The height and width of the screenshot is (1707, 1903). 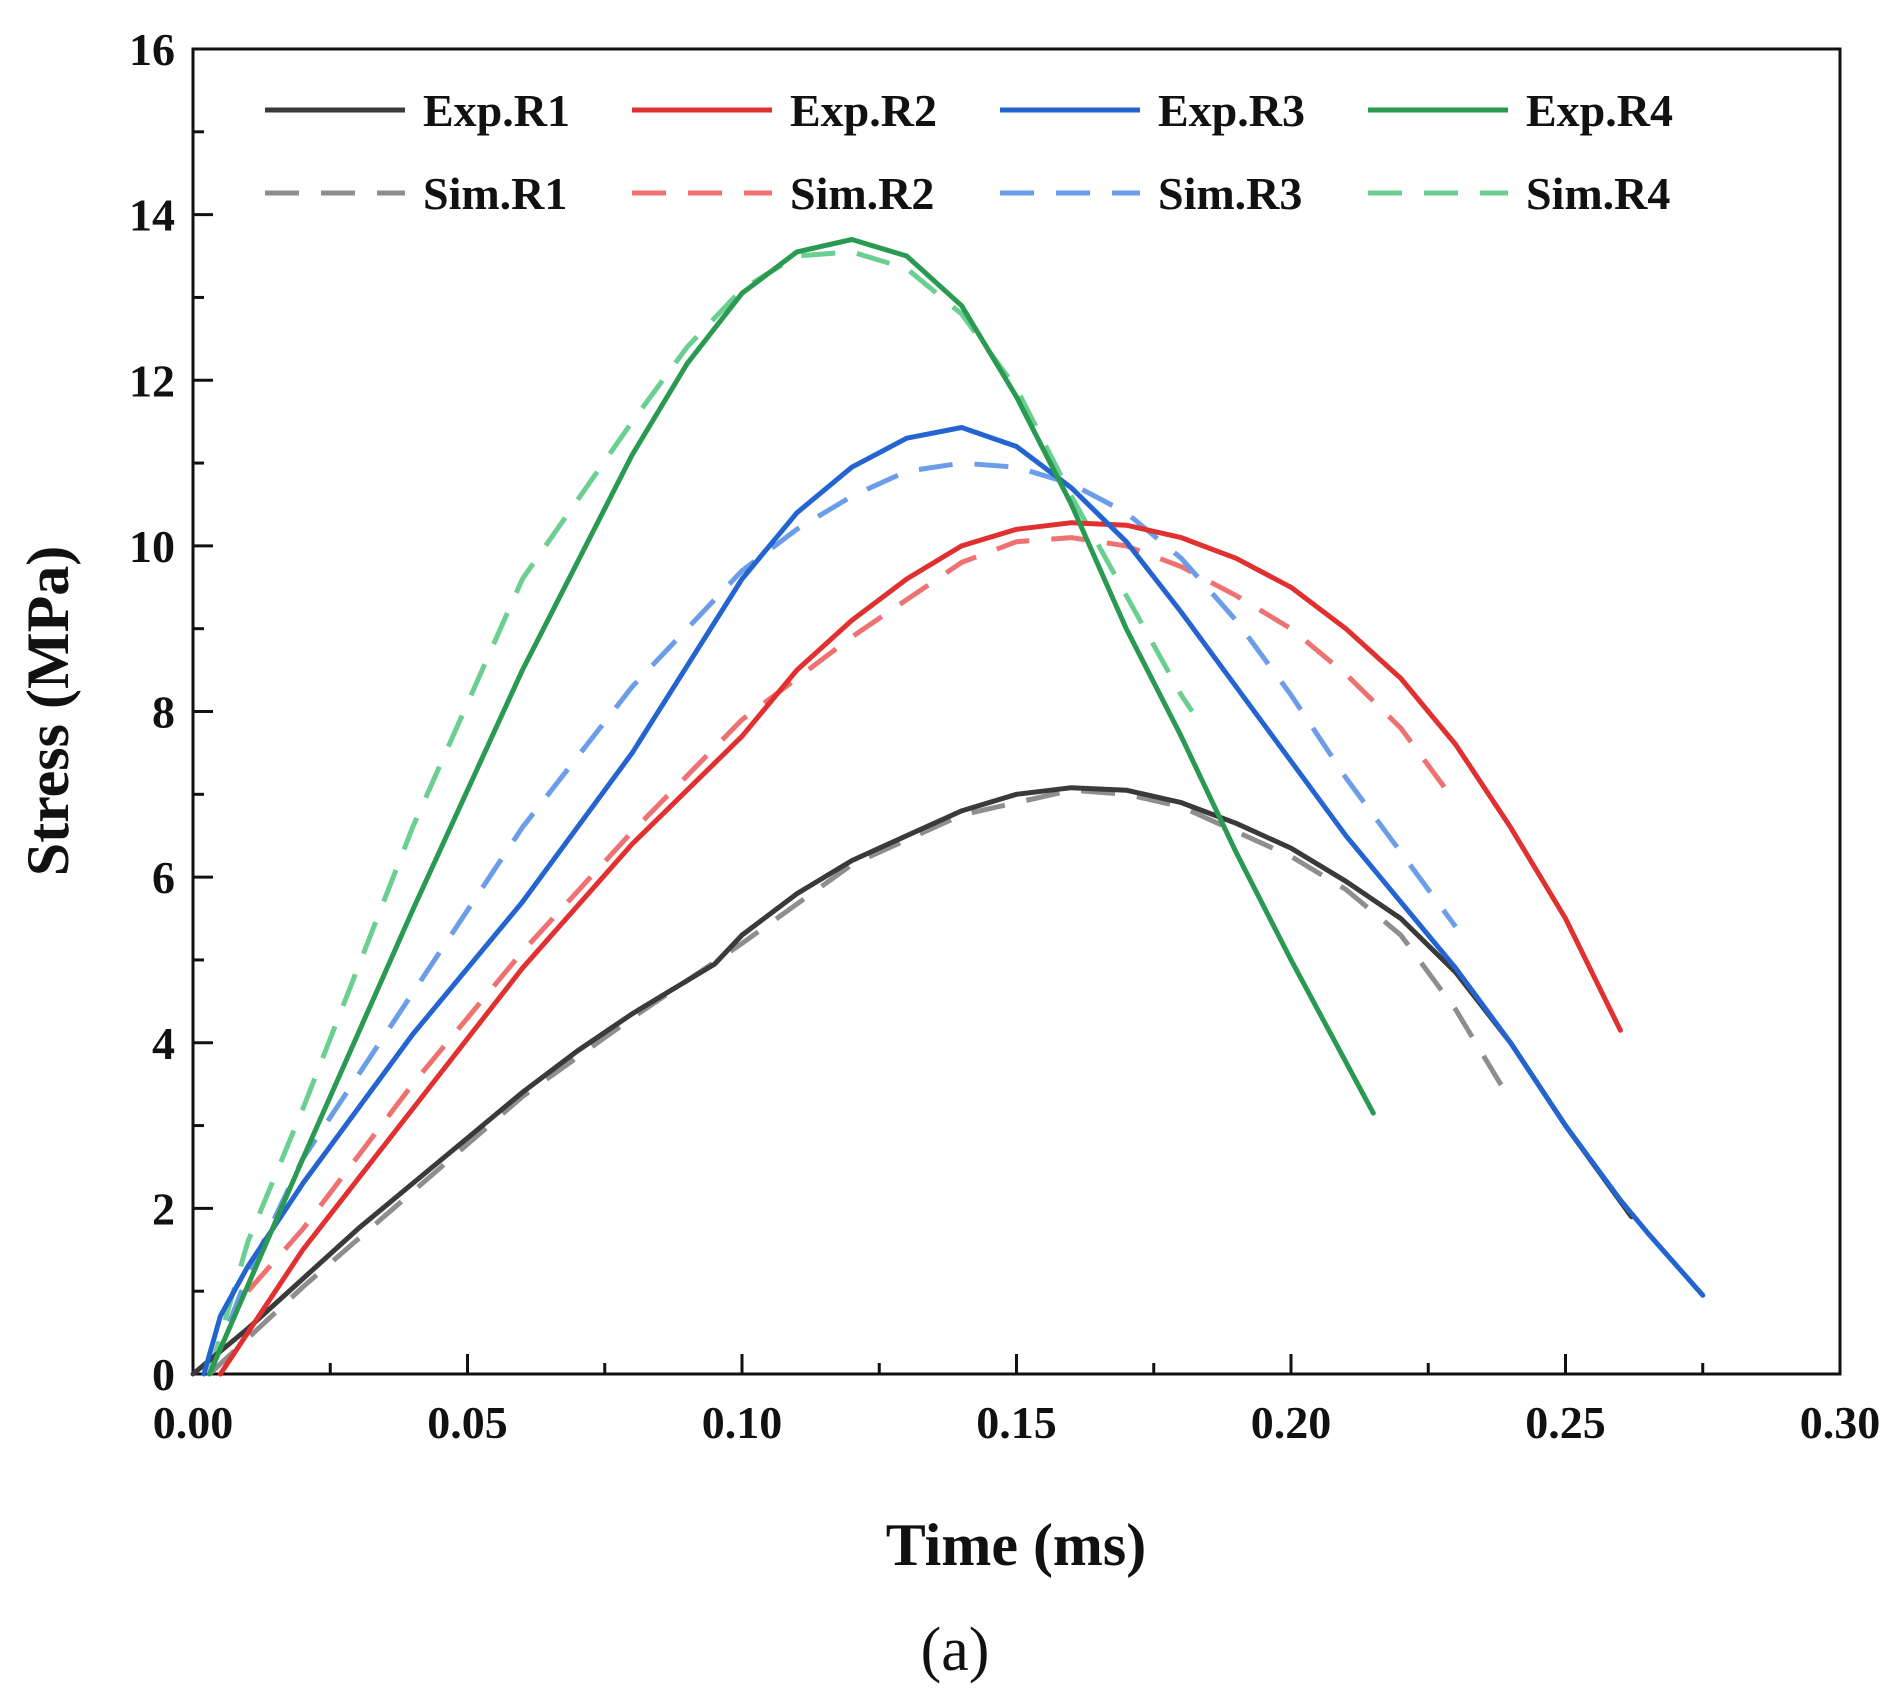 I want to click on x-tick-label: 0.30, so click(x=1840, y=1422).